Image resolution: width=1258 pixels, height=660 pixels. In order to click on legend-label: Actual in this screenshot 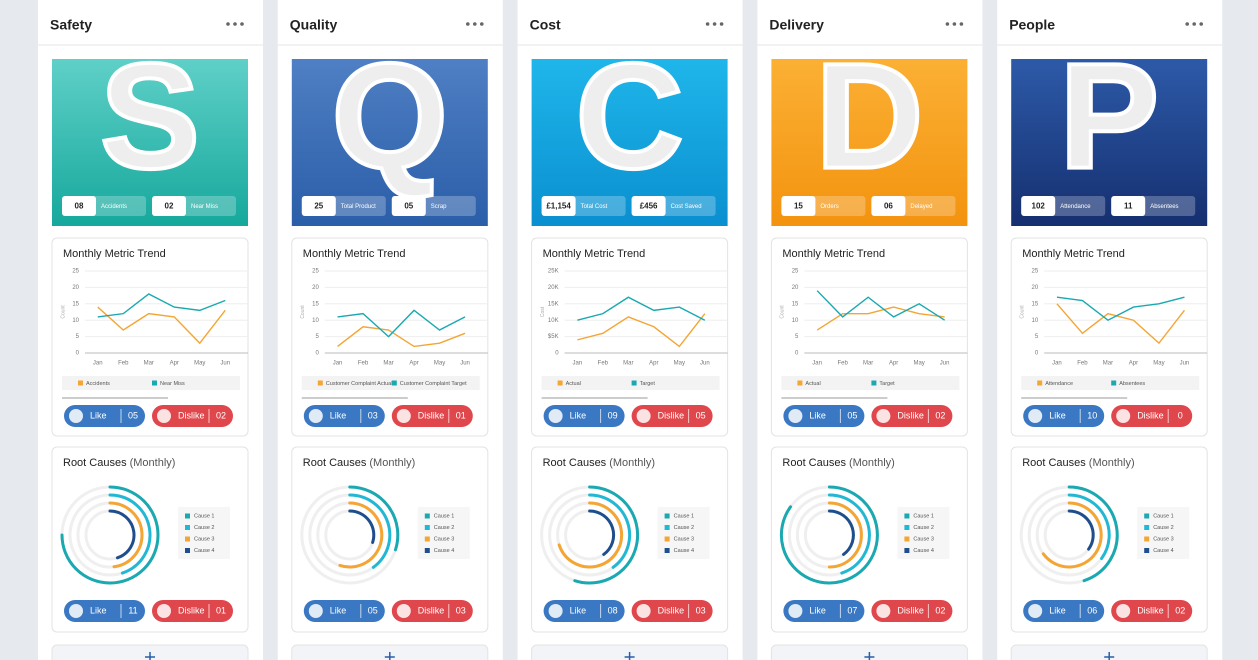, I will do `click(573, 384)`.